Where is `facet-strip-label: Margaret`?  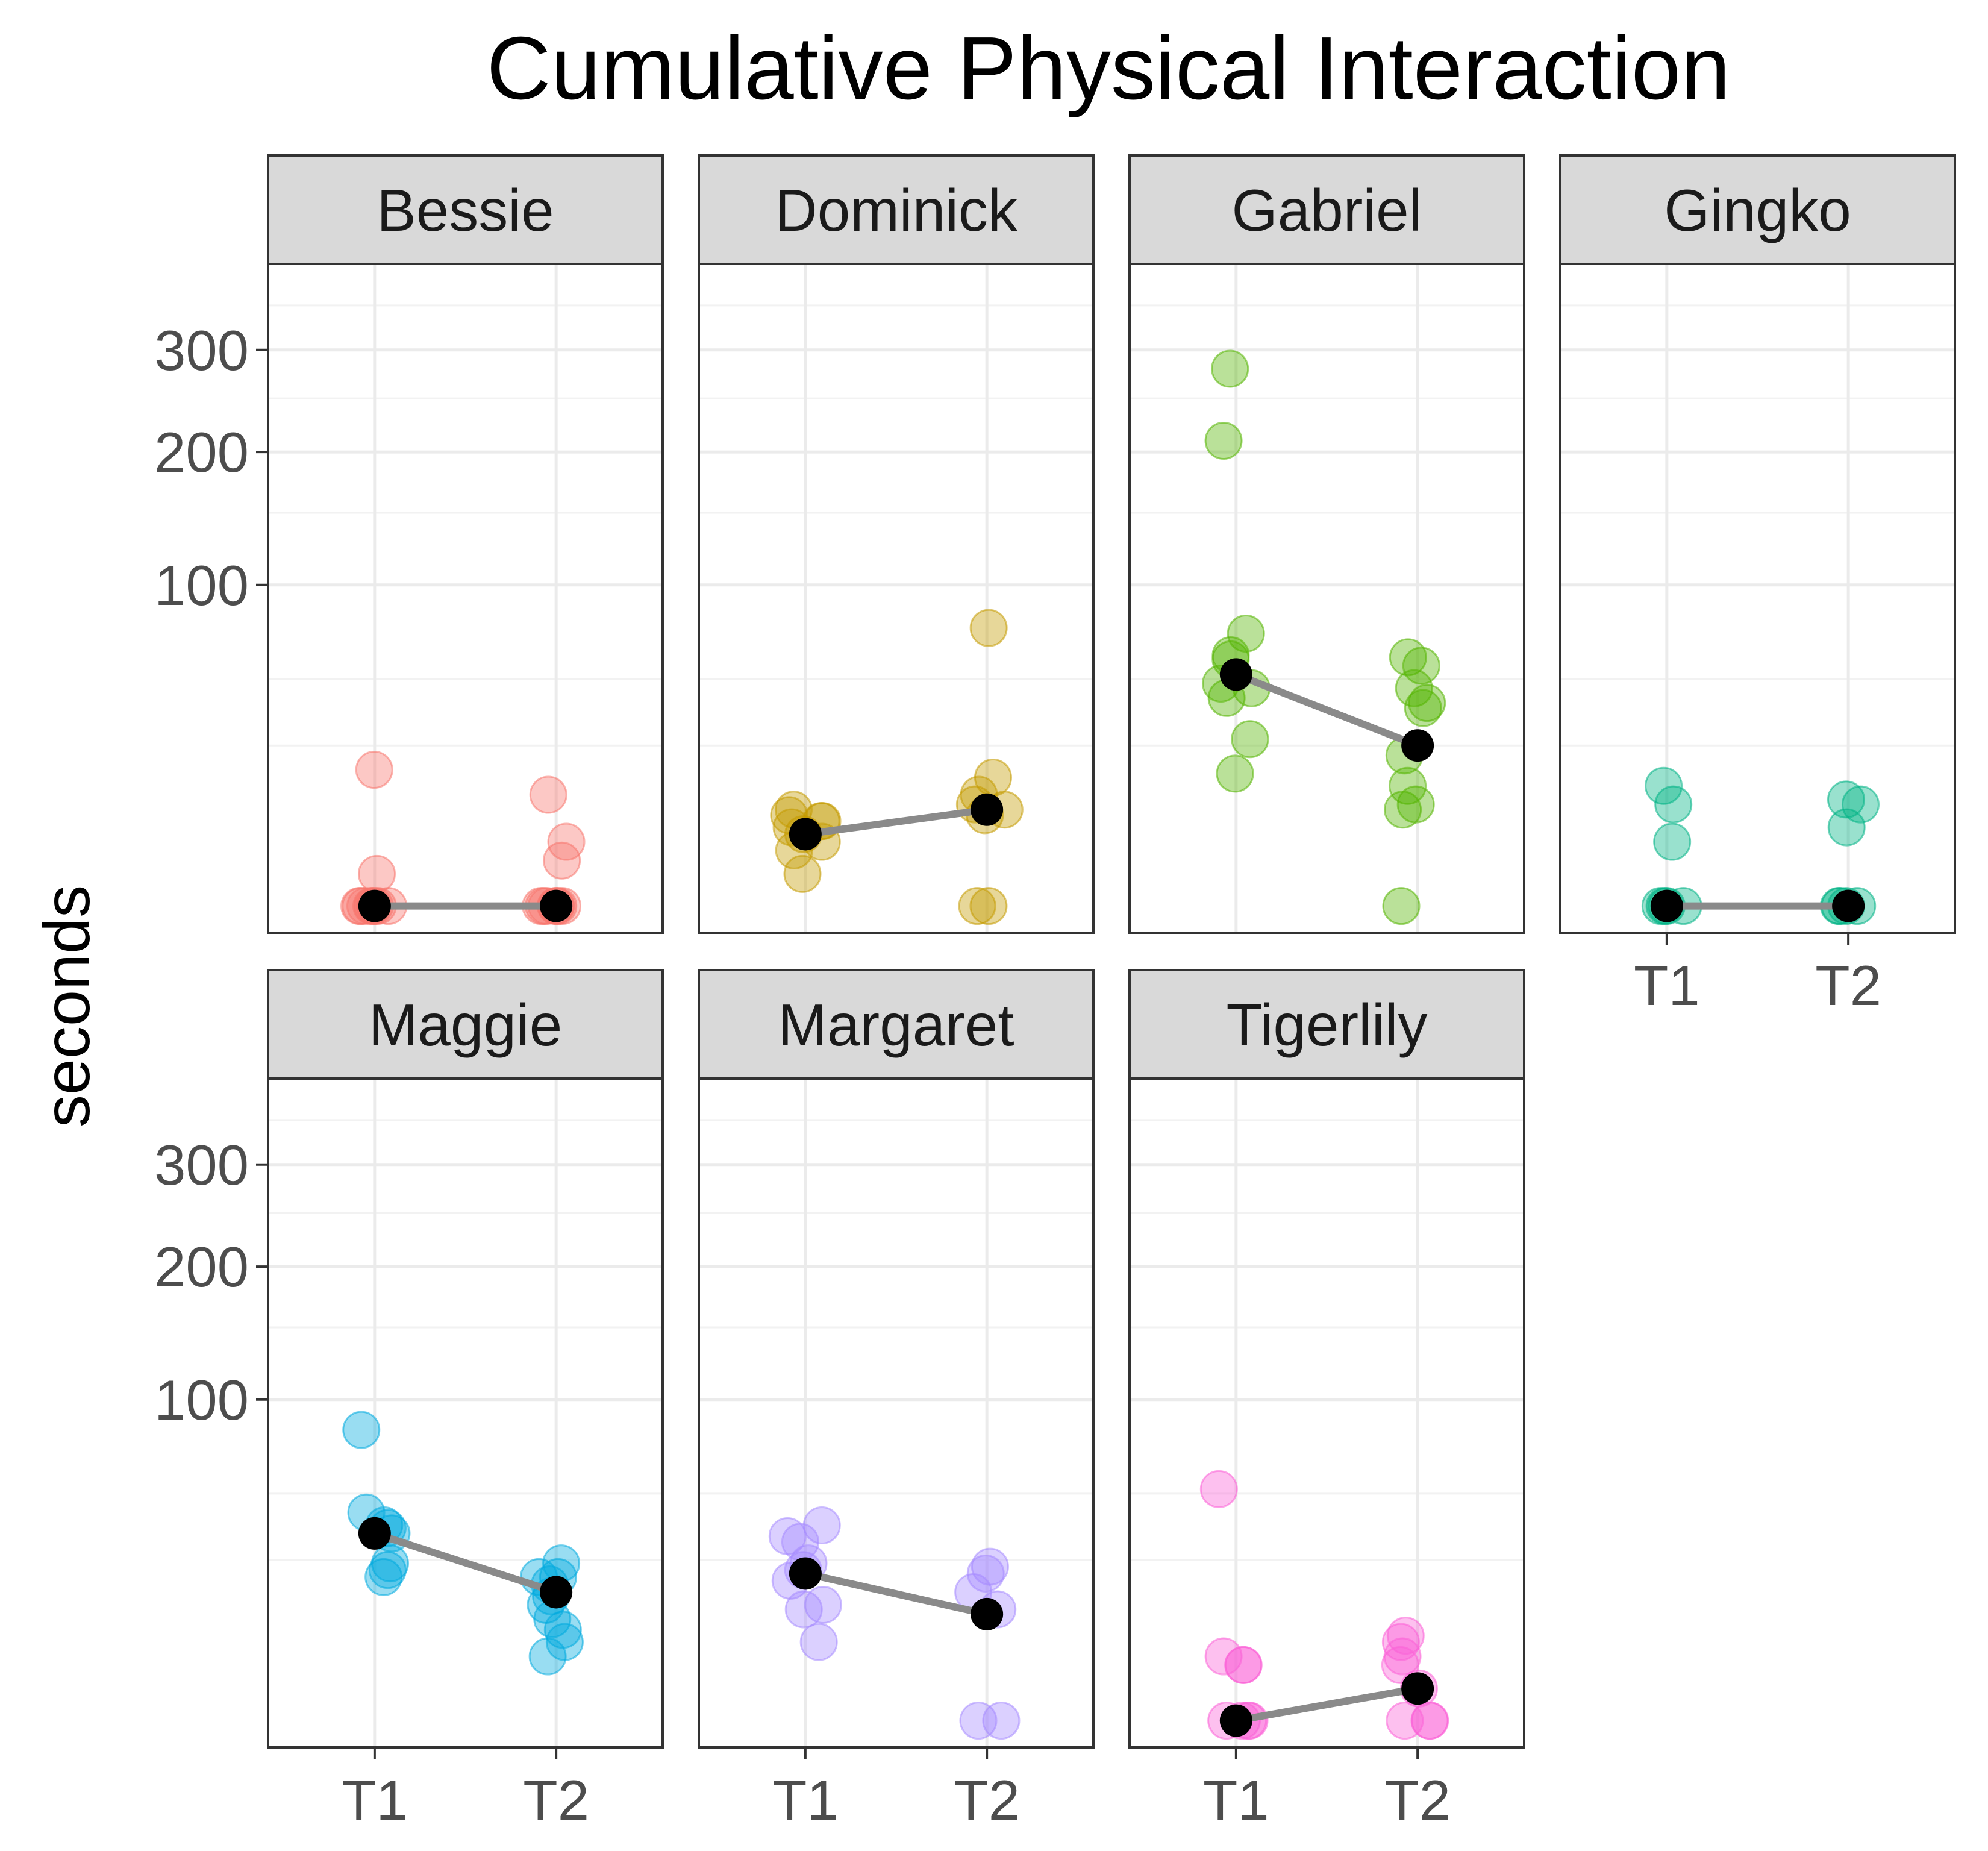 facet-strip-label: Margaret is located at coordinates (896, 1025).